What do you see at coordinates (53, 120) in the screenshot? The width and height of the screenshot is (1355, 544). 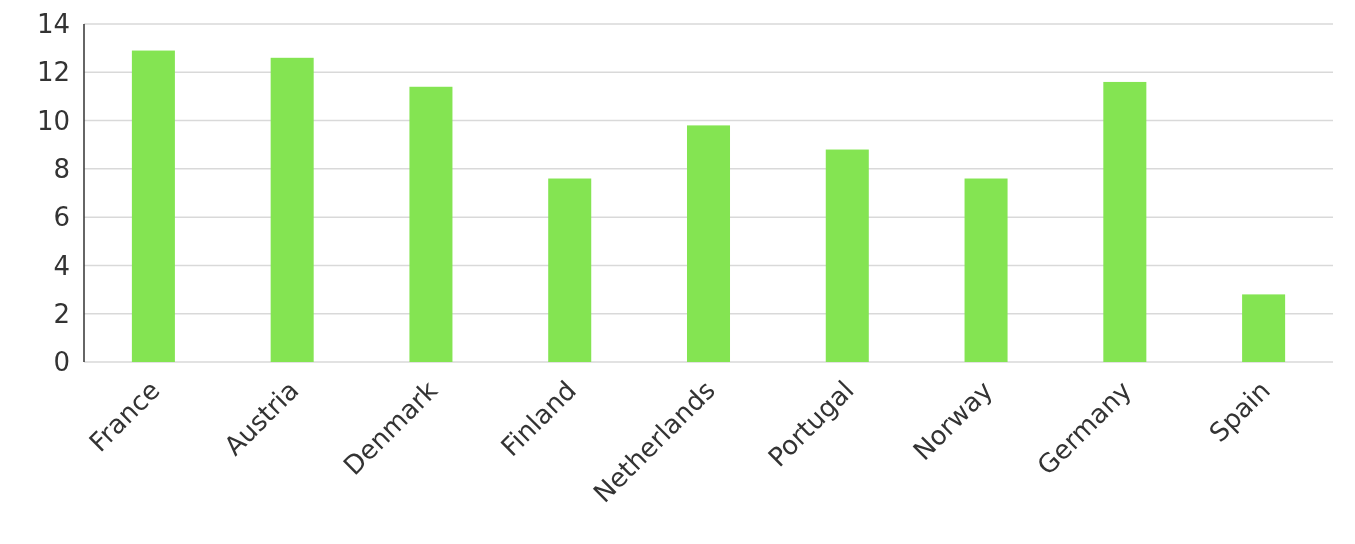 I see `y-tick-label: 10` at bounding box center [53, 120].